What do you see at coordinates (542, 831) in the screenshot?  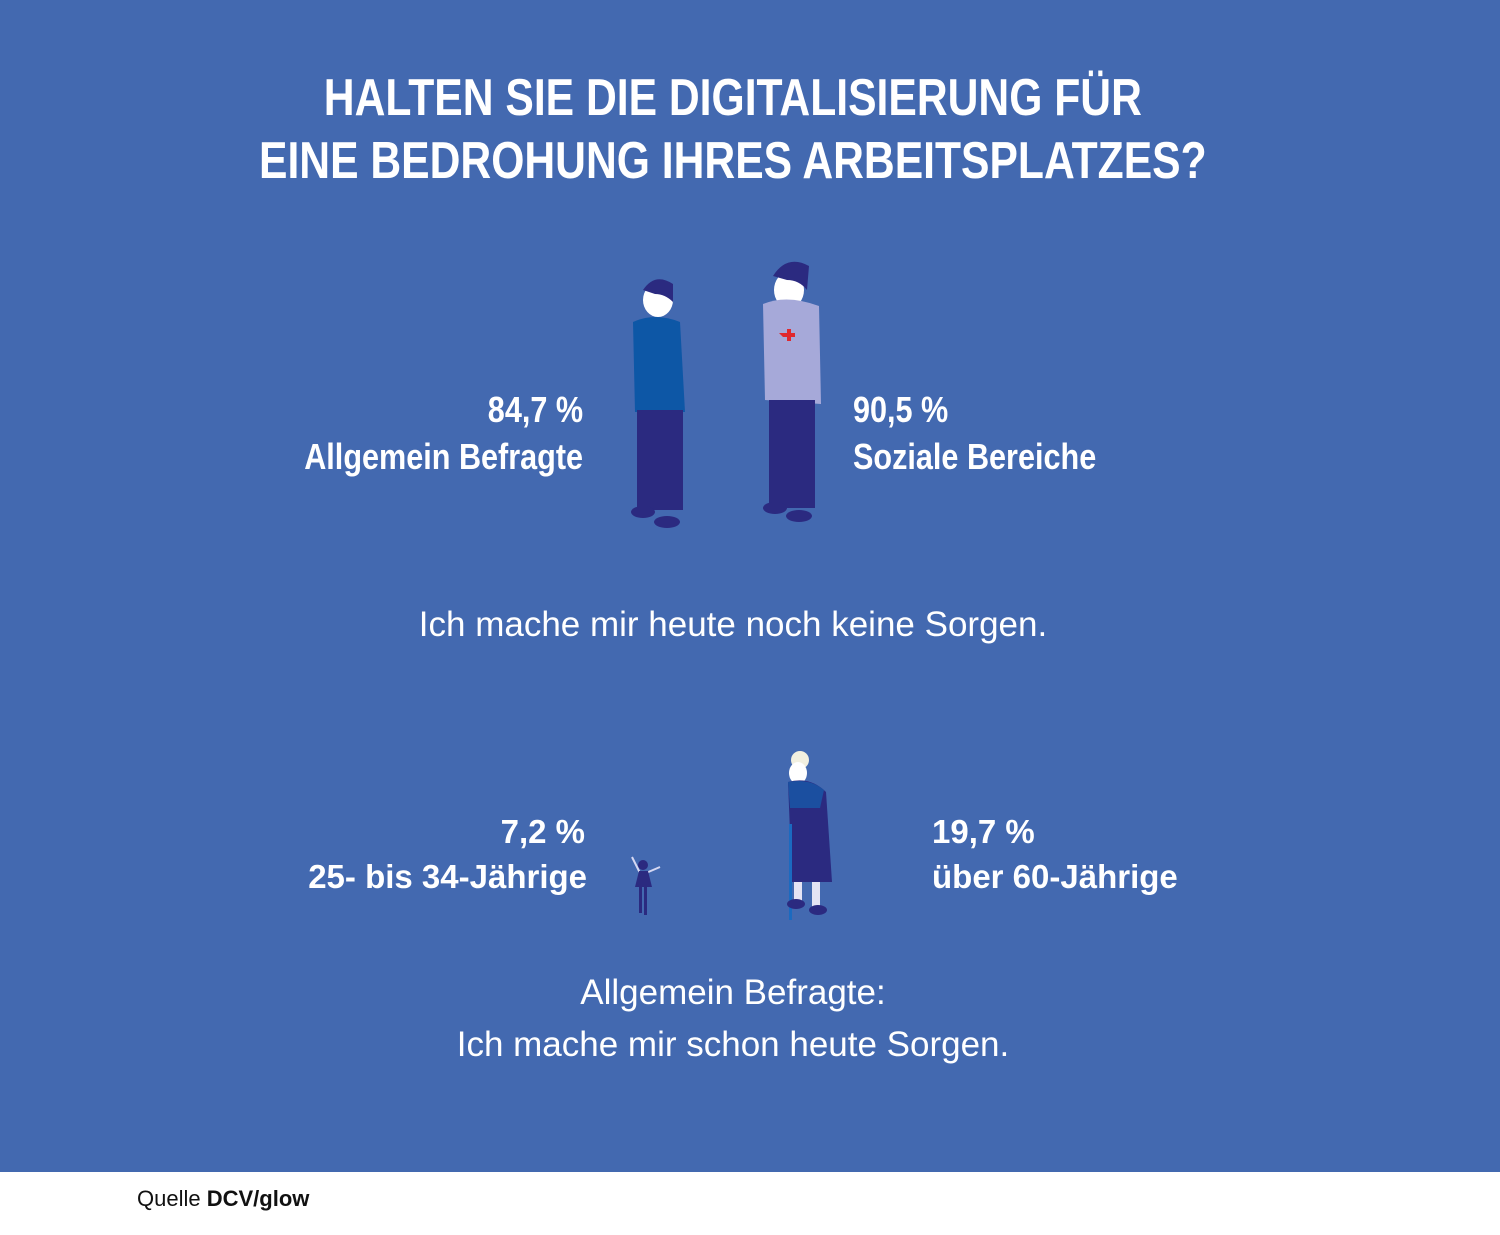 I see `young-value: 7,2 %` at bounding box center [542, 831].